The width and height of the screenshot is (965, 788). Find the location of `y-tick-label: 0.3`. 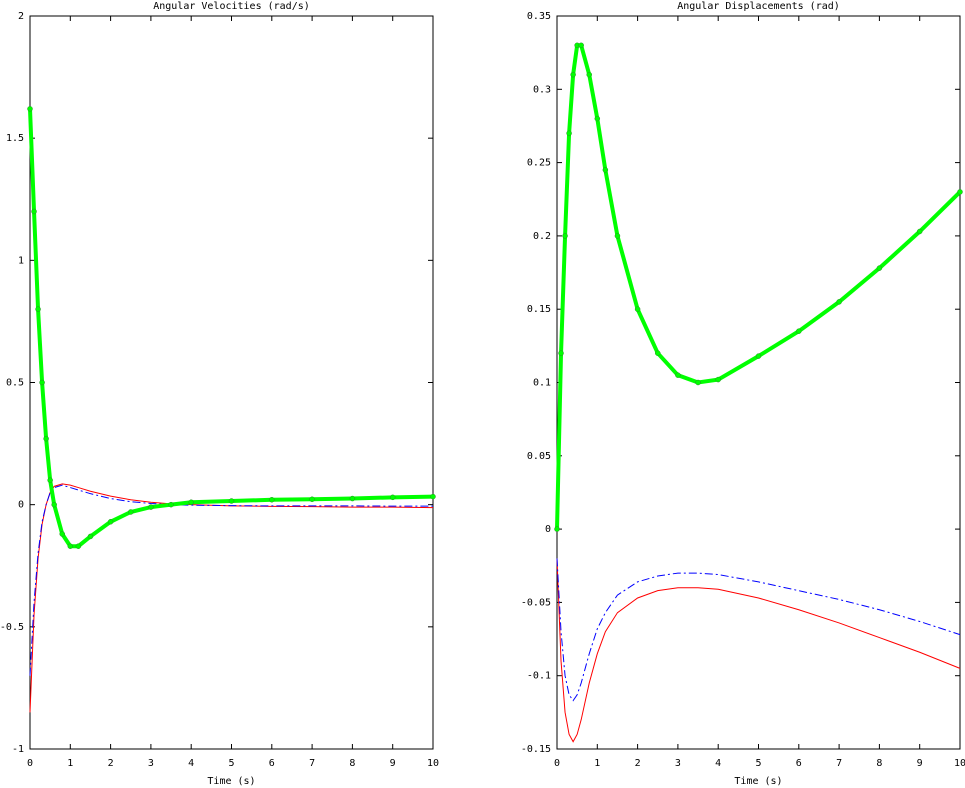

y-tick-label: 0.3 is located at coordinates (542, 89).